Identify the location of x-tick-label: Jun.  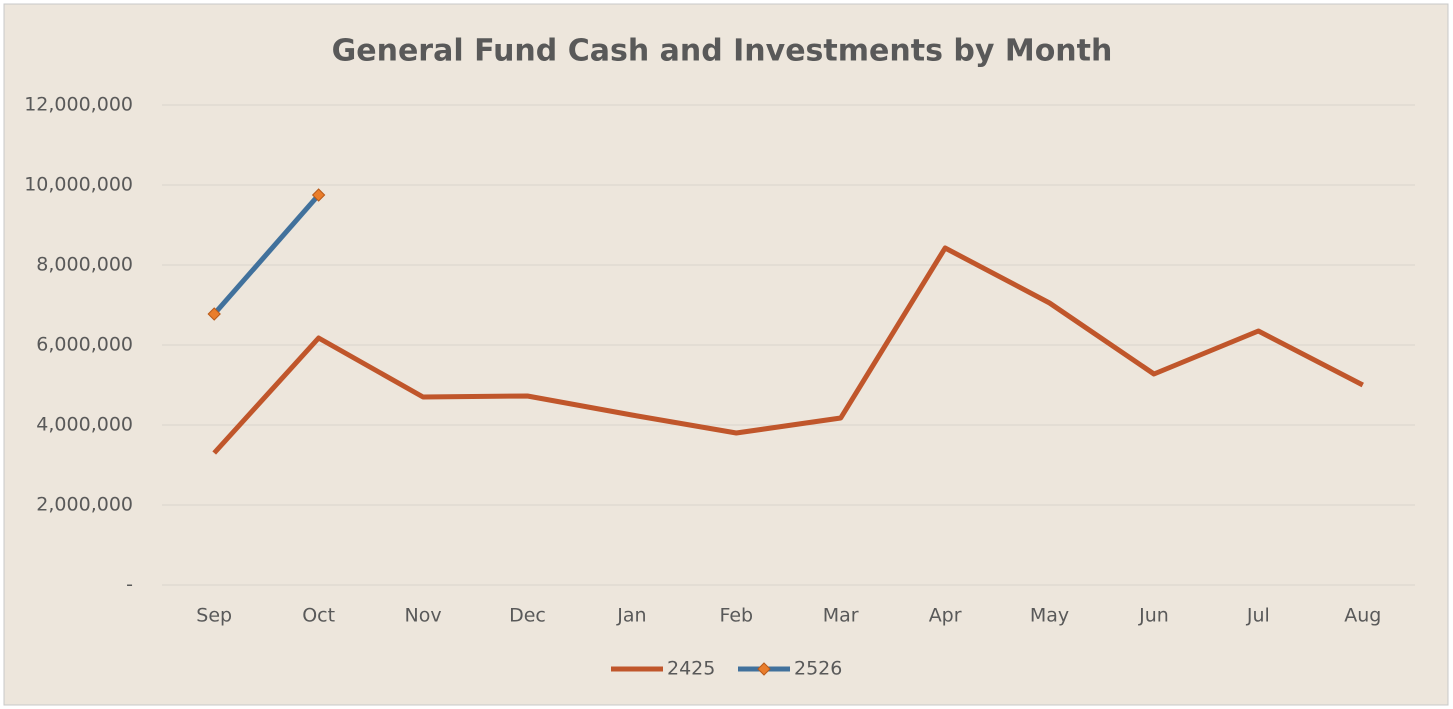
(1153, 616).